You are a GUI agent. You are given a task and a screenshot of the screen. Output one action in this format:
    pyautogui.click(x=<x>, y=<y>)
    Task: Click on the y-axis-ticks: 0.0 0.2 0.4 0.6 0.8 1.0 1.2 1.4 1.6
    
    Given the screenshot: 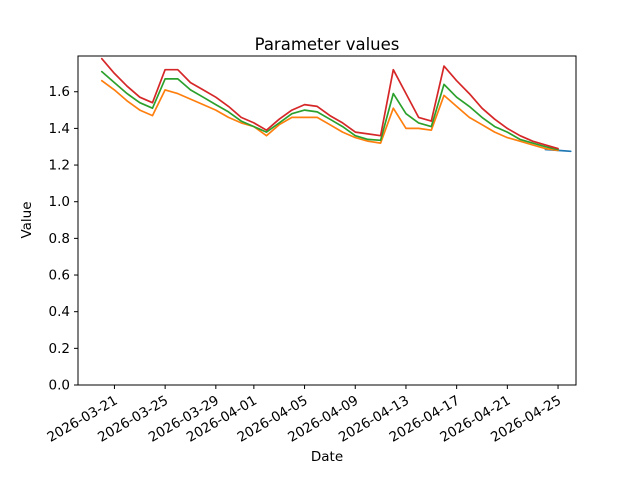 What is the action you would take?
    pyautogui.click(x=63, y=239)
    